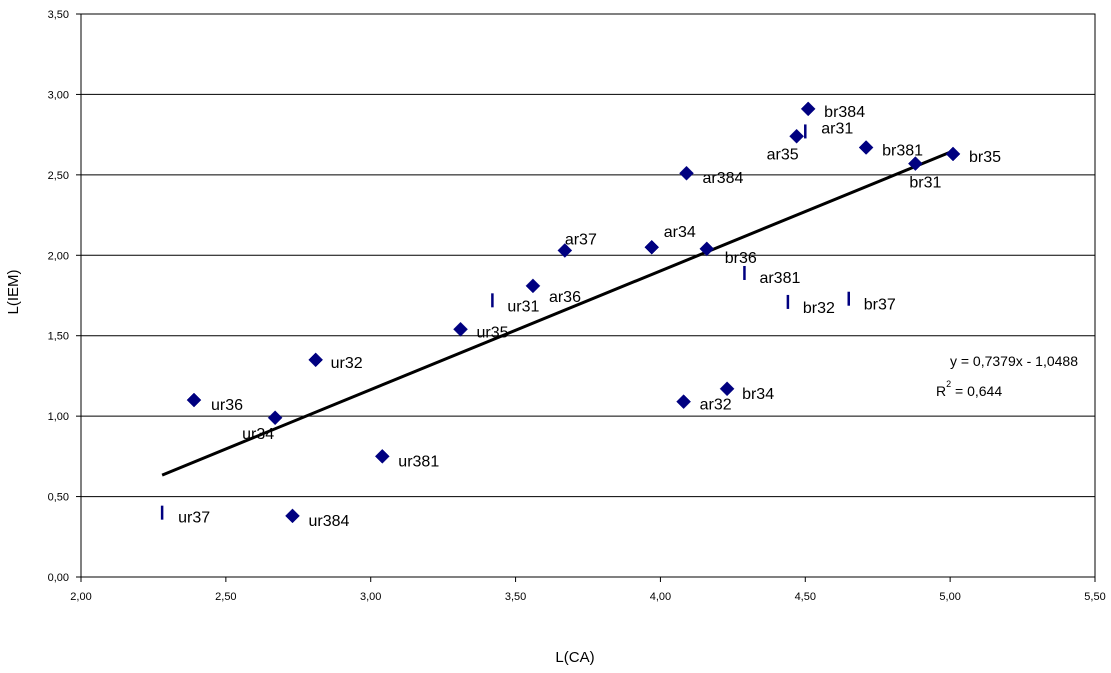 This screenshot has height=673, width=1111. Describe the element at coordinates (58, 15) in the screenshot. I see `y-tick-label: 3,50` at that location.